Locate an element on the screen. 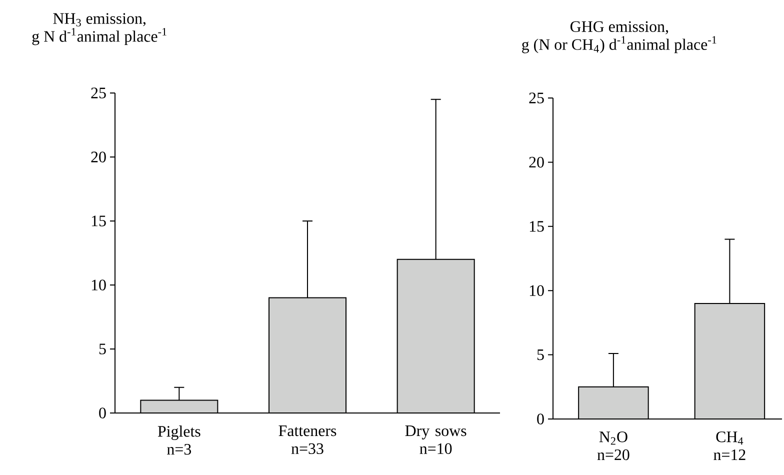  chart-subtitle: g N d$^{-1}$animal place$^{-1}$ is located at coordinates (99, 37).